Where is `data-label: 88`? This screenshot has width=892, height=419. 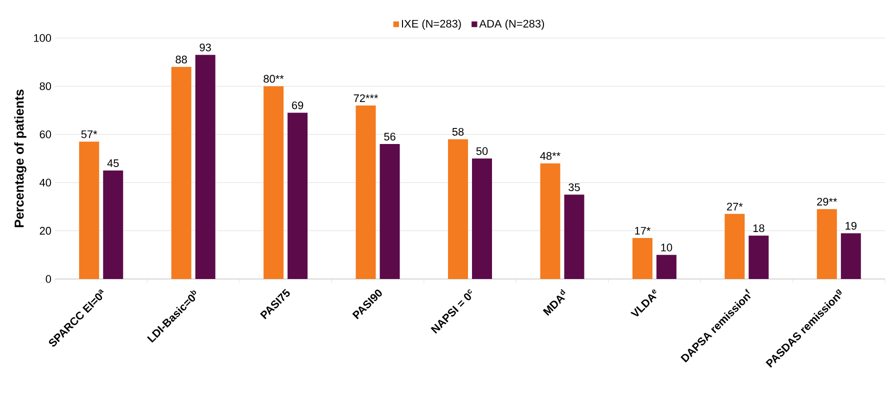
data-label: 88 is located at coordinates (181, 60).